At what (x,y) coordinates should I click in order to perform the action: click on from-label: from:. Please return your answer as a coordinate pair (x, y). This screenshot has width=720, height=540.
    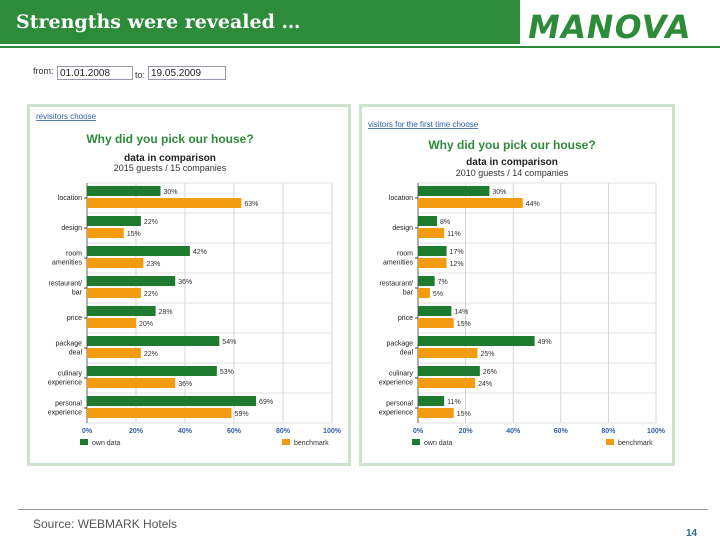
    Looking at the image, I should click on (43, 71).